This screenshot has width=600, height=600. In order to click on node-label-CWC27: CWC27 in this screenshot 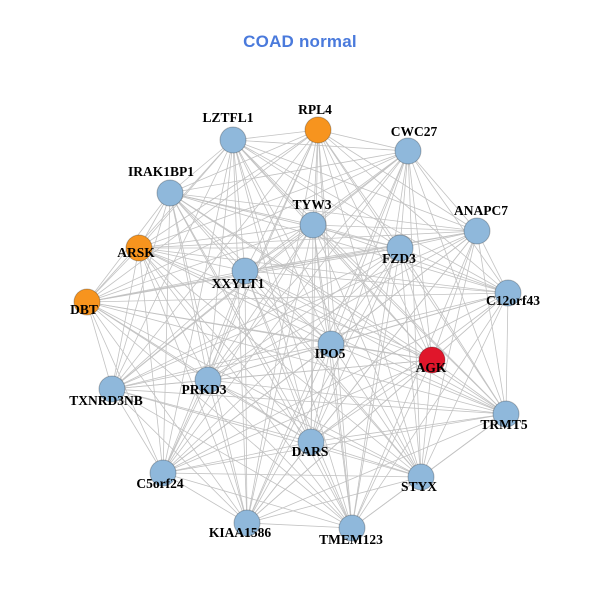, I will do `click(414, 131)`.